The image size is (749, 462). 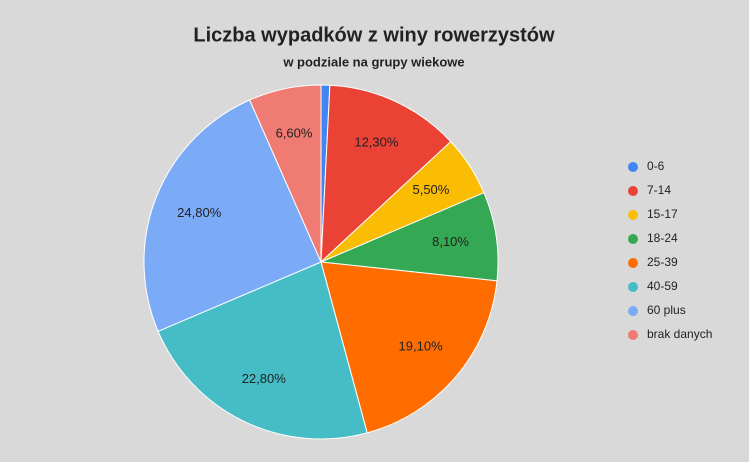 What do you see at coordinates (421, 346) in the screenshot?
I see `slice-label: 19,10%` at bounding box center [421, 346].